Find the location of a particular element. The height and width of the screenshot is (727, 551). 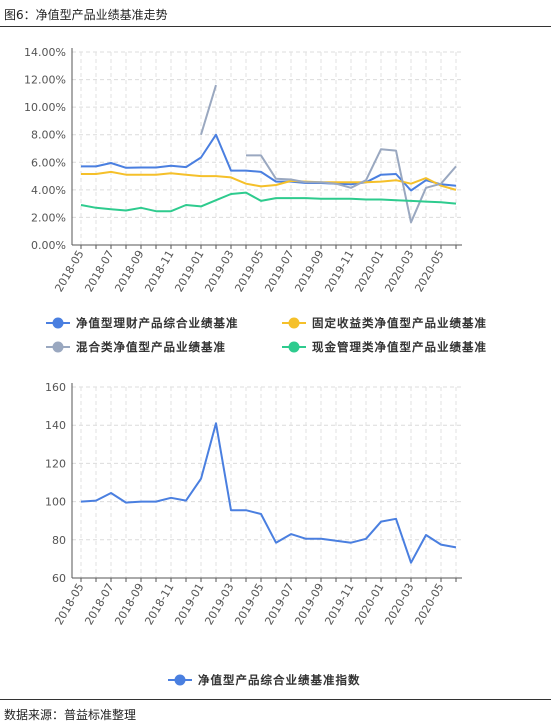

chart1-x-tick-label: 2019-07 is located at coordinates (279, 271).